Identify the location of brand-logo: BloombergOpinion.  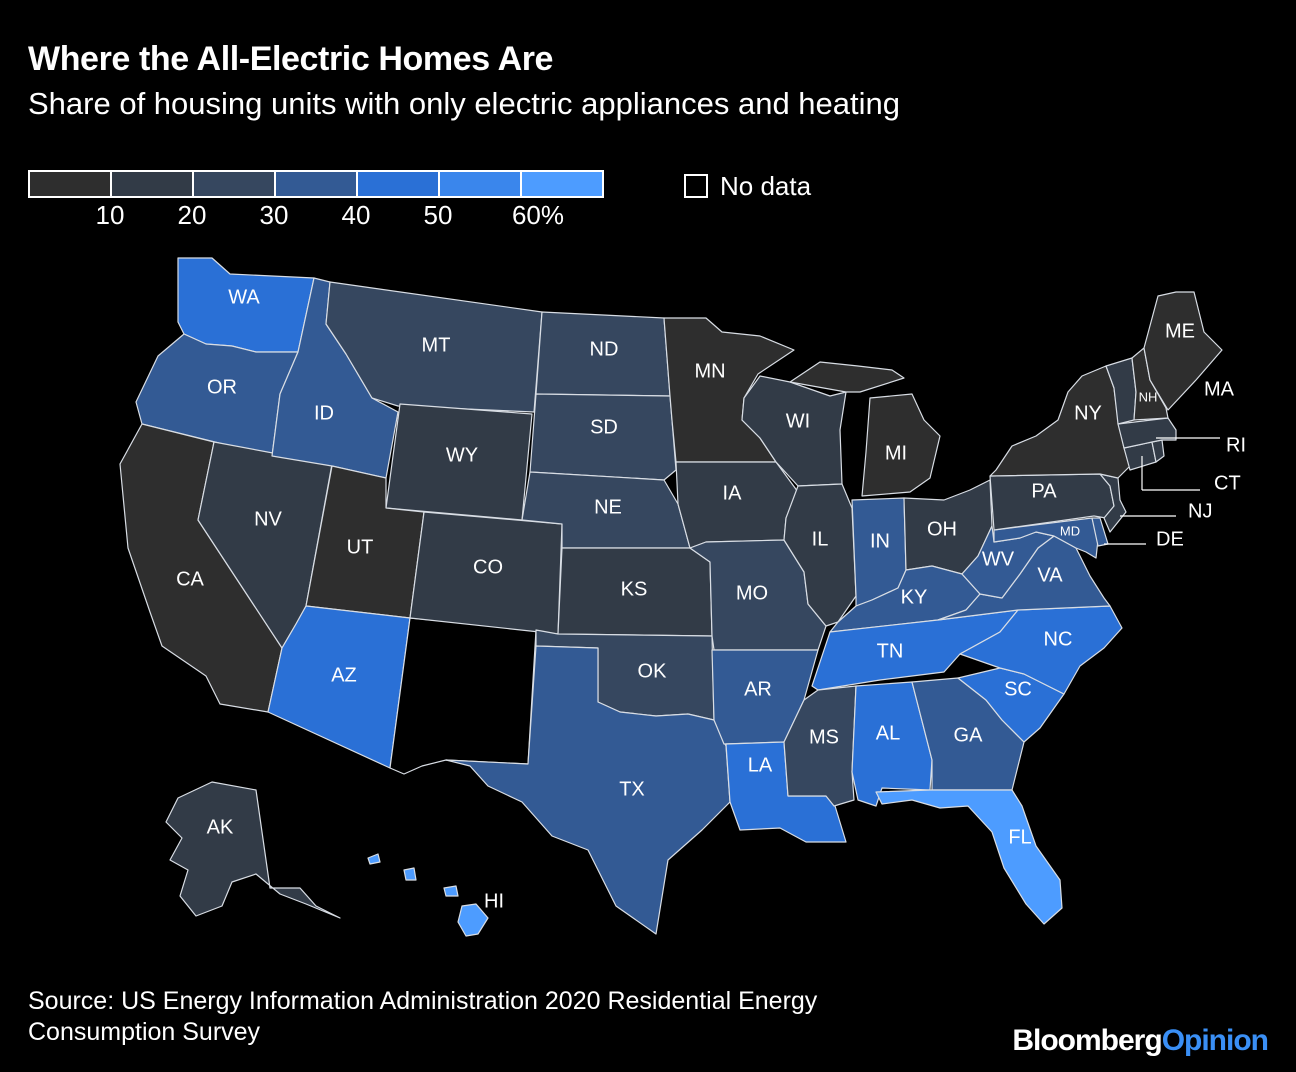
(1140, 1041).